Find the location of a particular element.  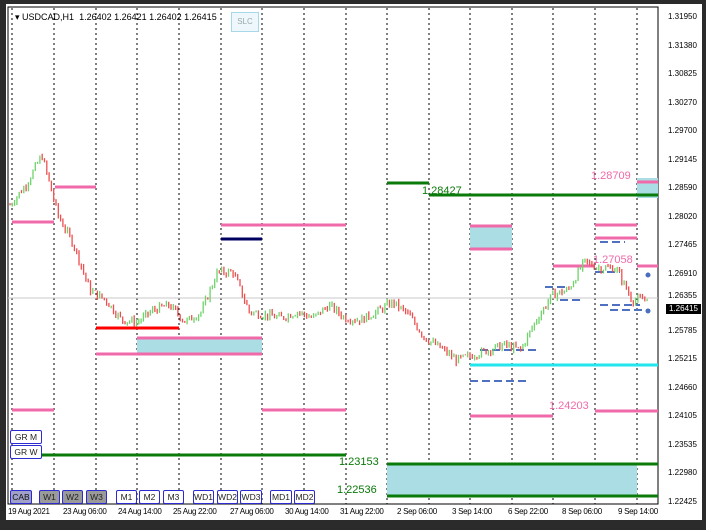

button-m3: M3 is located at coordinates (173, 497).